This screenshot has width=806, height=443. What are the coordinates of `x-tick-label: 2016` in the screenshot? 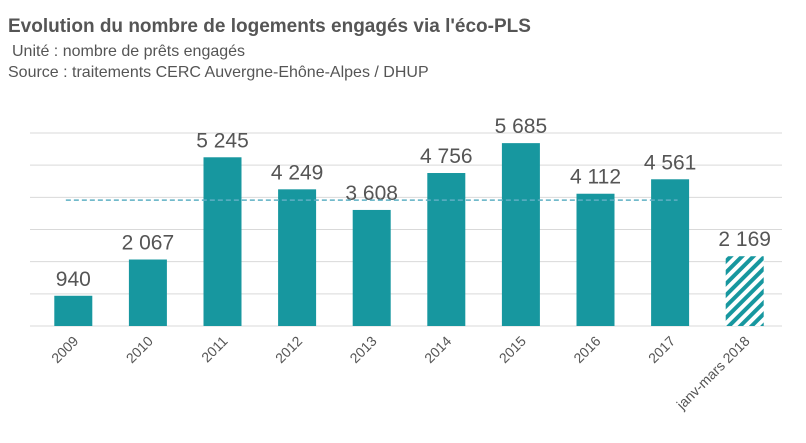 It's located at (586, 349).